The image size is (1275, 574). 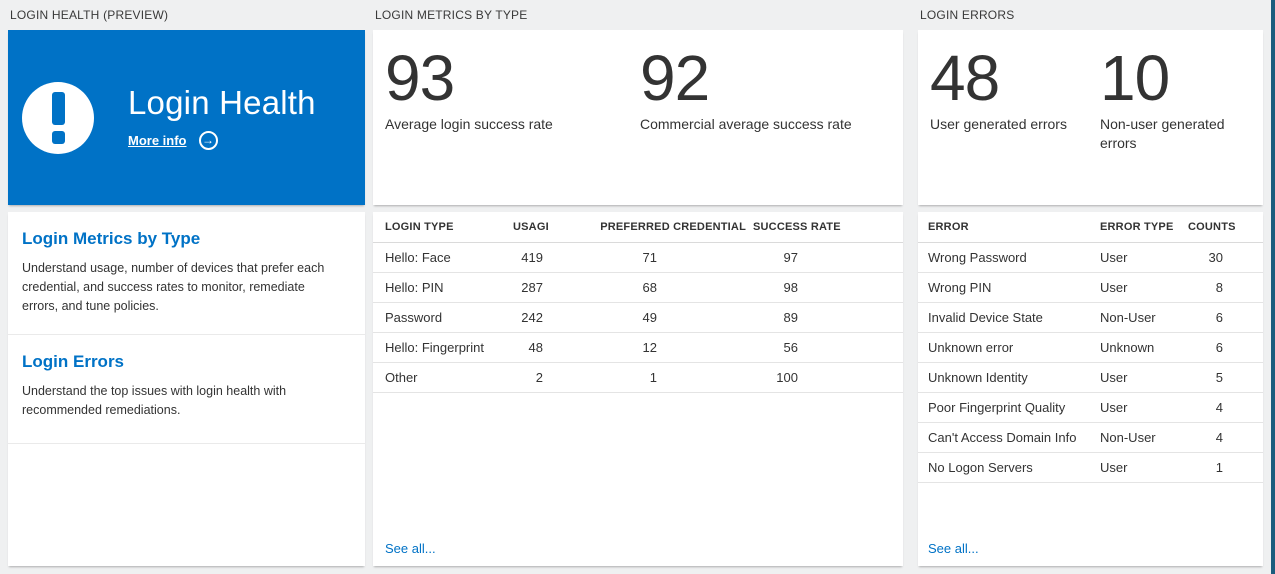 I want to click on table-cell: Hello: Face, so click(x=443, y=257).